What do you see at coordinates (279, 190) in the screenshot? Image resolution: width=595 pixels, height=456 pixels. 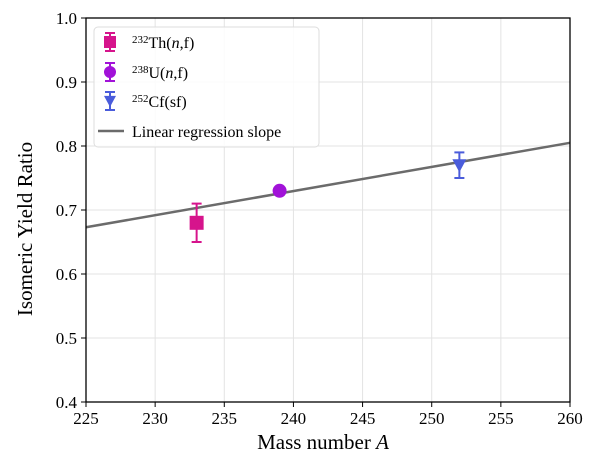 I see `data-point-u238` at bounding box center [279, 190].